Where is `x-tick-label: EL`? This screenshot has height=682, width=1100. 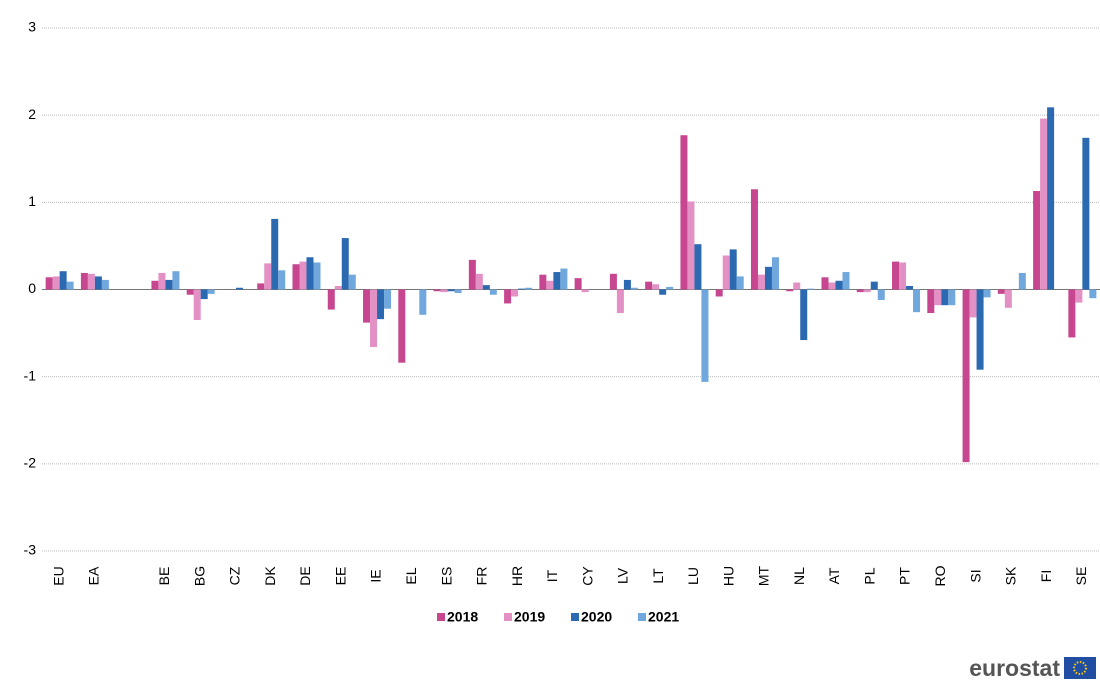
x-tick-label: EL is located at coordinates (411, 575).